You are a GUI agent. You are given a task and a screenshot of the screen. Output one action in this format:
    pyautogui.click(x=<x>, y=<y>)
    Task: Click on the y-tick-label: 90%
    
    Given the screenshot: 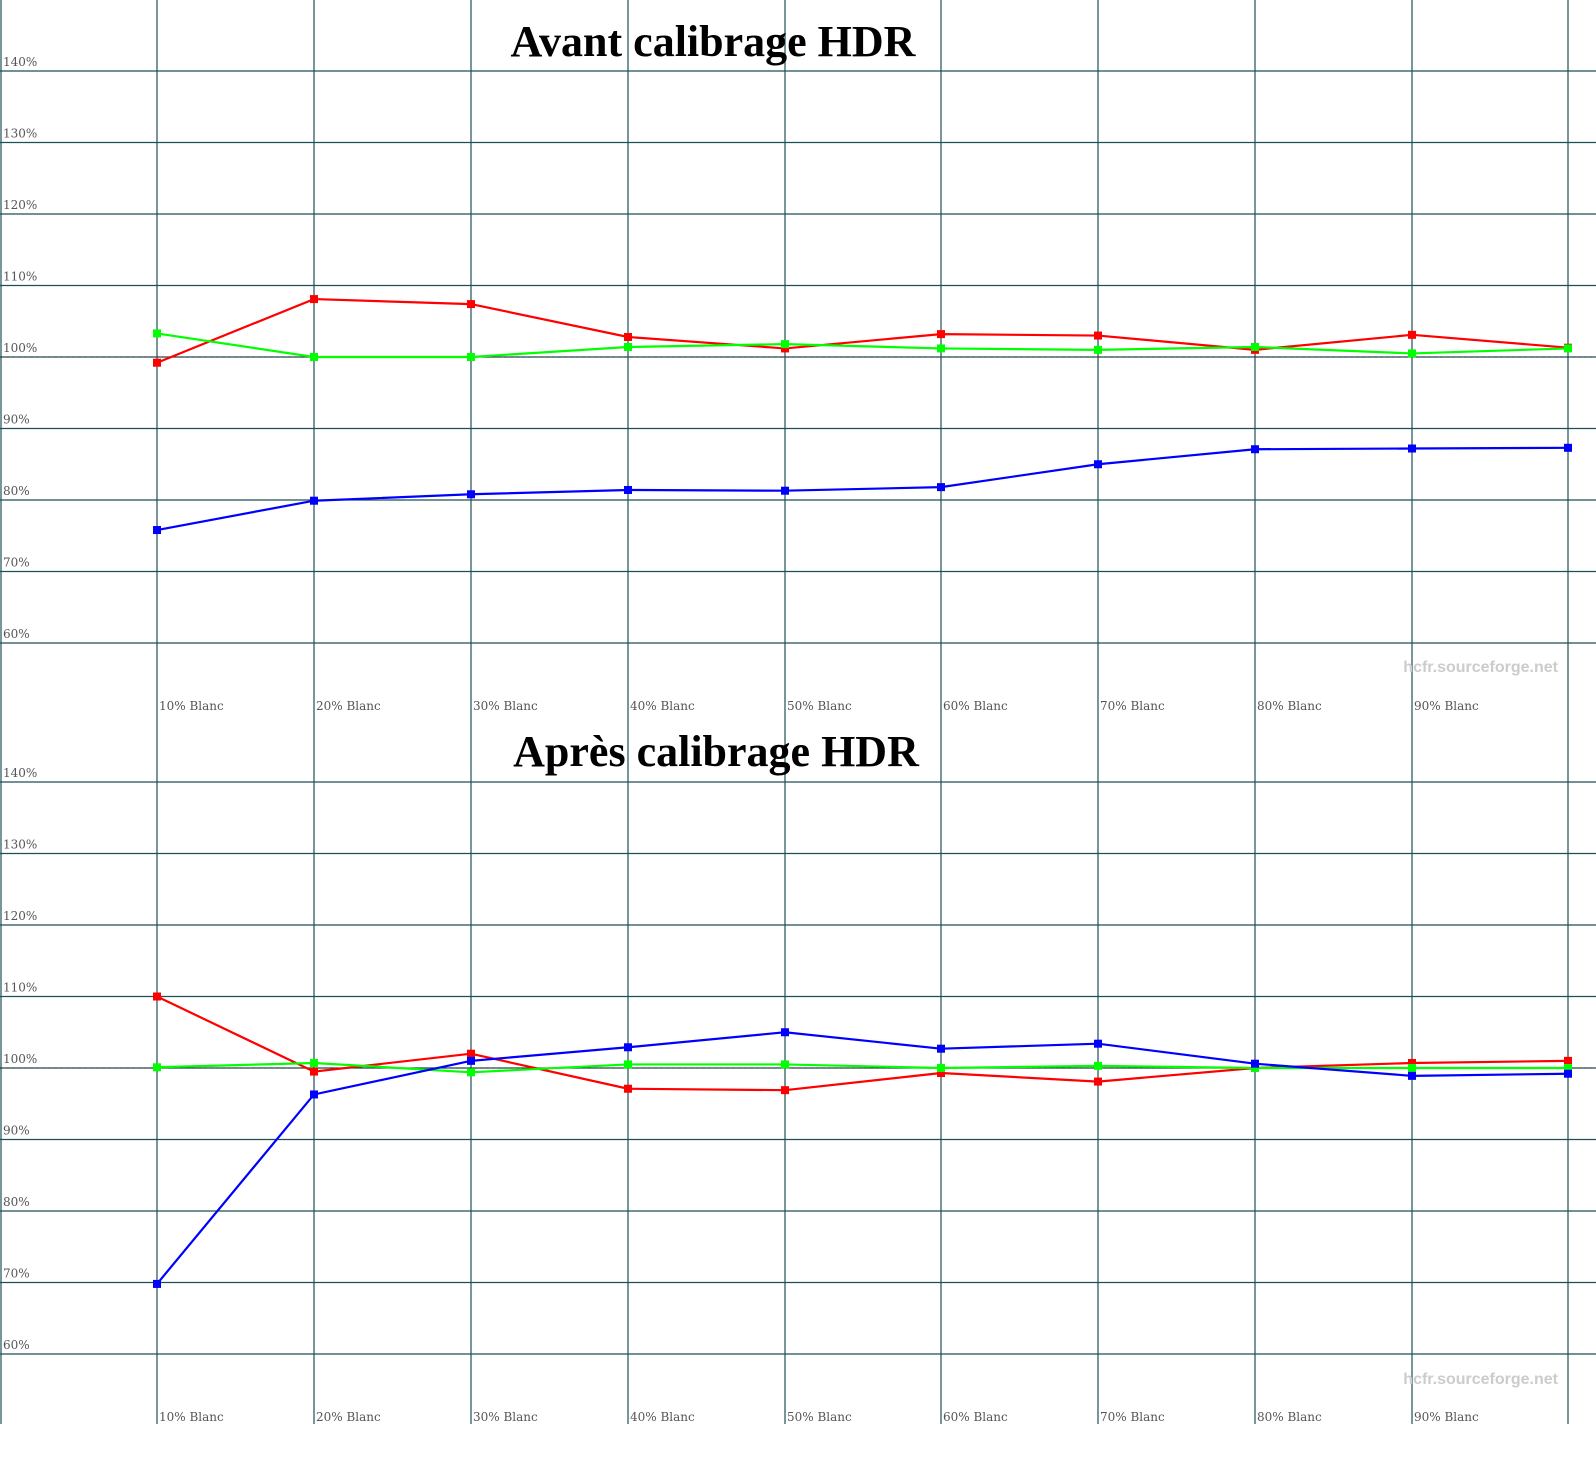 What is the action you would take?
    pyautogui.click(x=16, y=420)
    